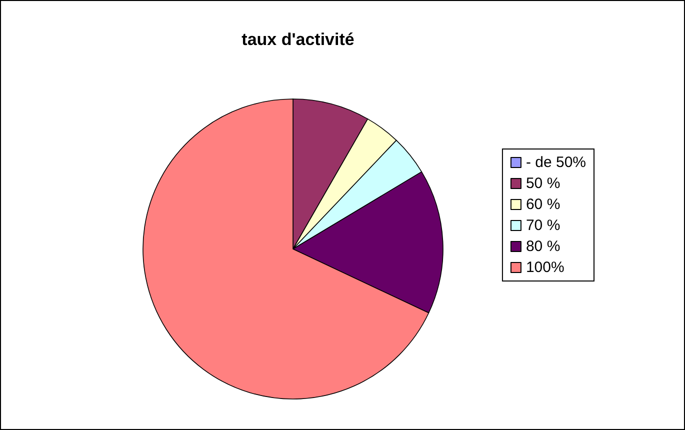 This screenshot has width=685, height=430. I want to click on legend-label: - de 50%, so click(556, 162).